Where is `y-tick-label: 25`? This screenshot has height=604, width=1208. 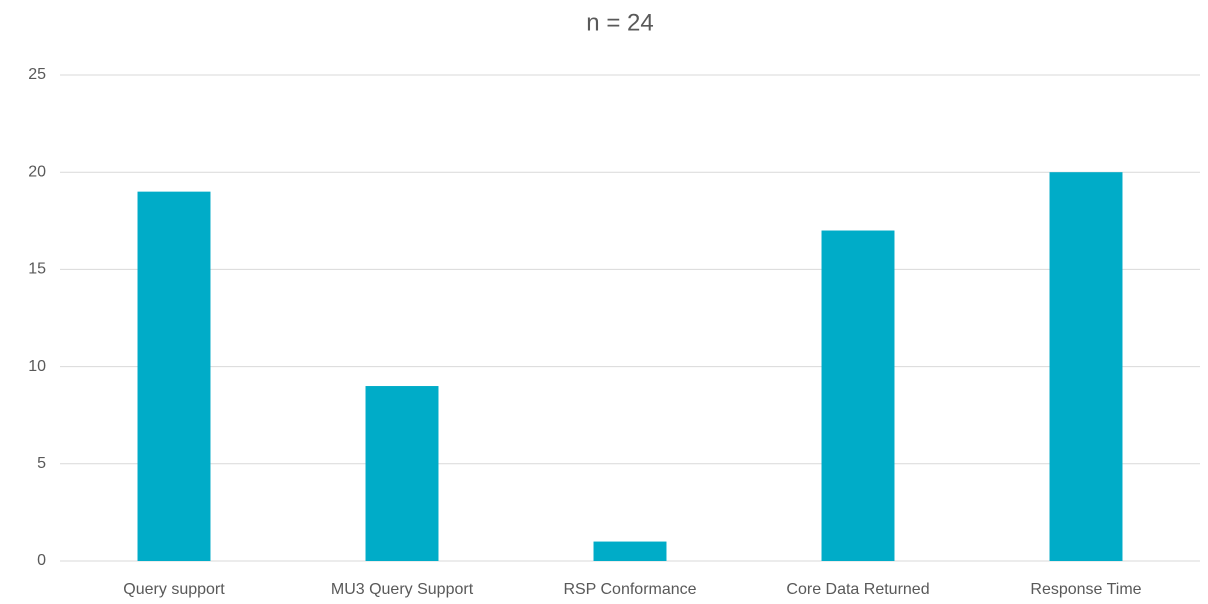 y-tick-label: 25 is located at coordinates (37, 74).